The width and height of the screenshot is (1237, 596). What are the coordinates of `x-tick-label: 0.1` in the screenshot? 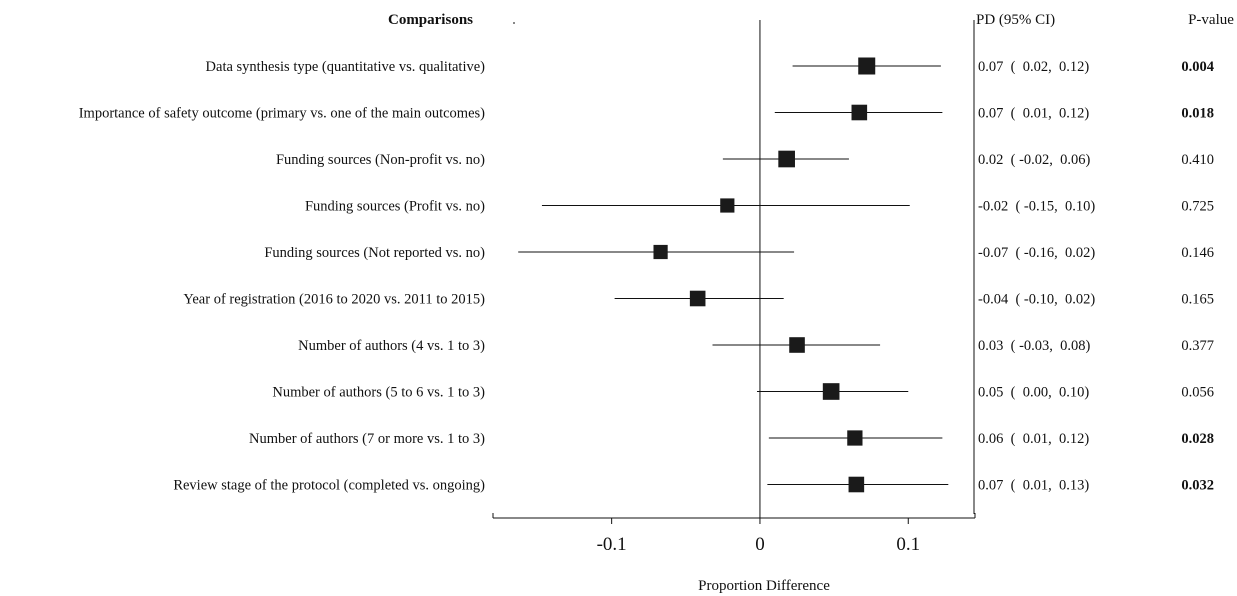 It's located at (908, 544).